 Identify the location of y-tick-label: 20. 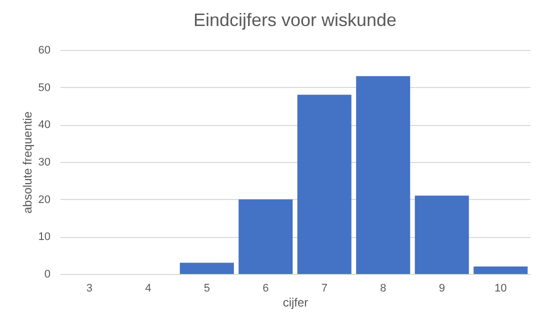
(44, 200).